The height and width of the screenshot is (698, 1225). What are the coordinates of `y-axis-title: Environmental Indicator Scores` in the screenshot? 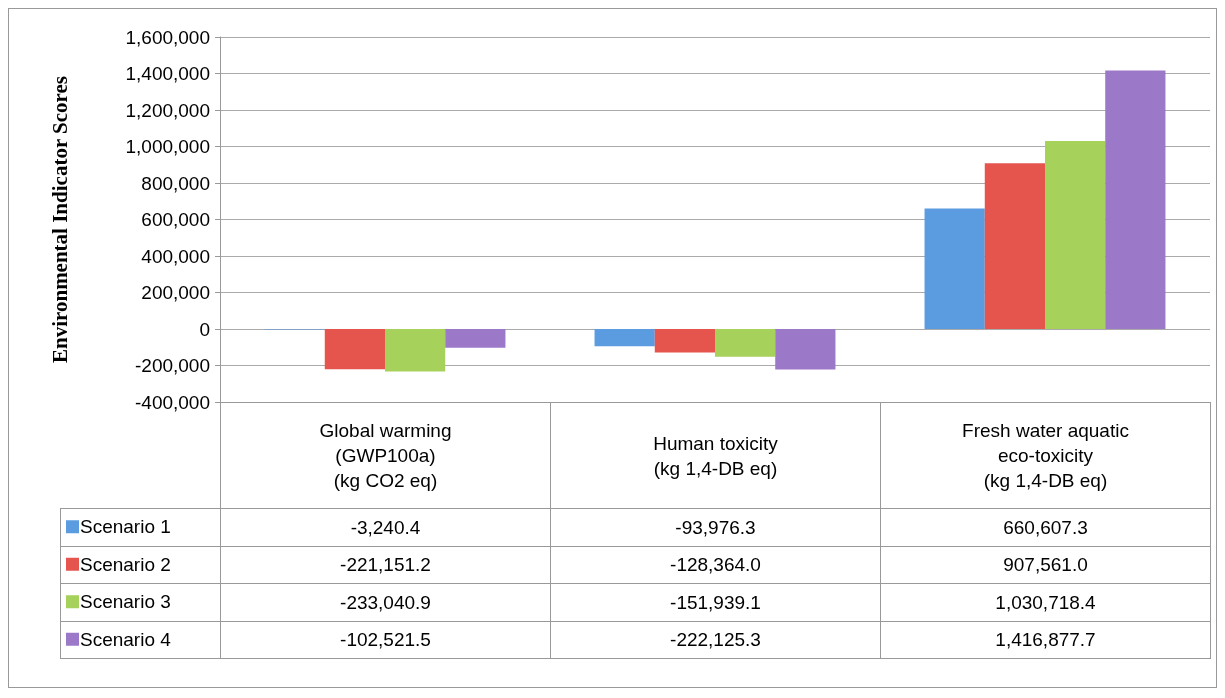 It's located at (59, 219).